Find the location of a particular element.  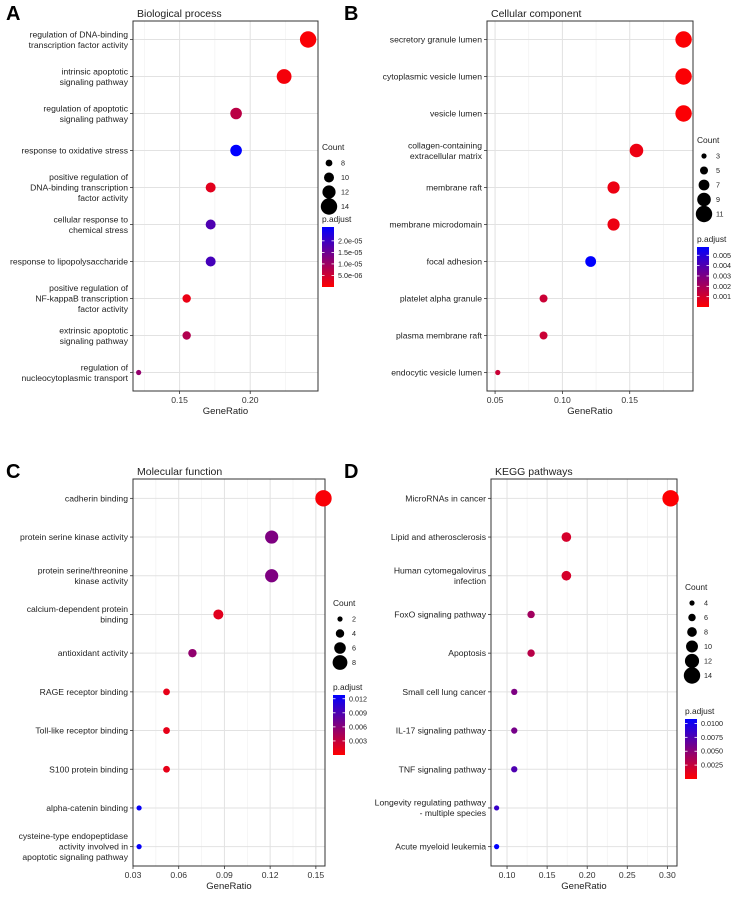

panel-letter: A is located at coordinates (13, 14).